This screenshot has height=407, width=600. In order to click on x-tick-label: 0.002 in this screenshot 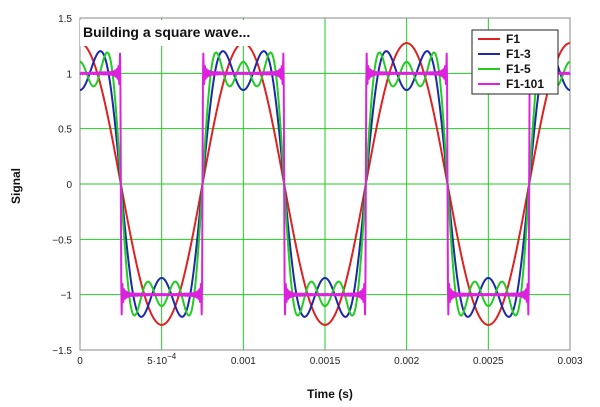, I will do `click(406, 361)`.